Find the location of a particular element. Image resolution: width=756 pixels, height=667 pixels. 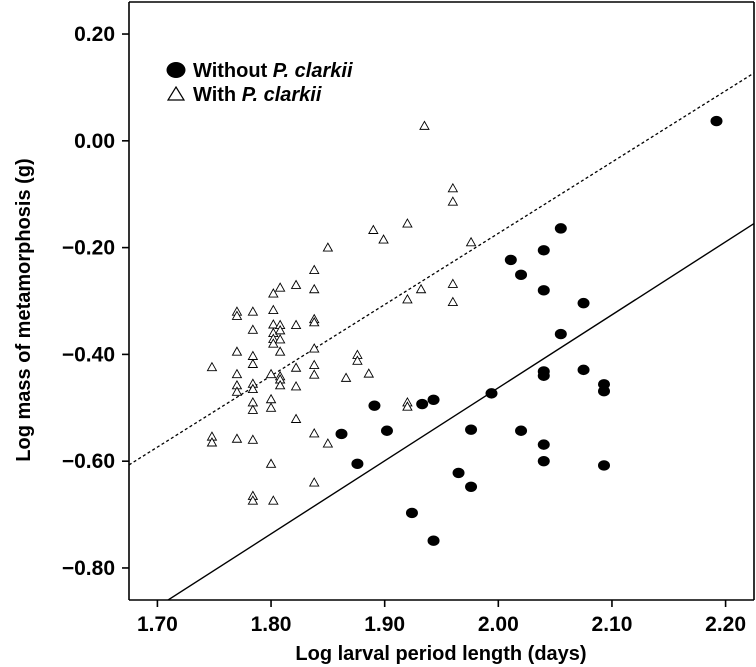

y-tick-label: −0.60 is located at coordinates (88, 461).